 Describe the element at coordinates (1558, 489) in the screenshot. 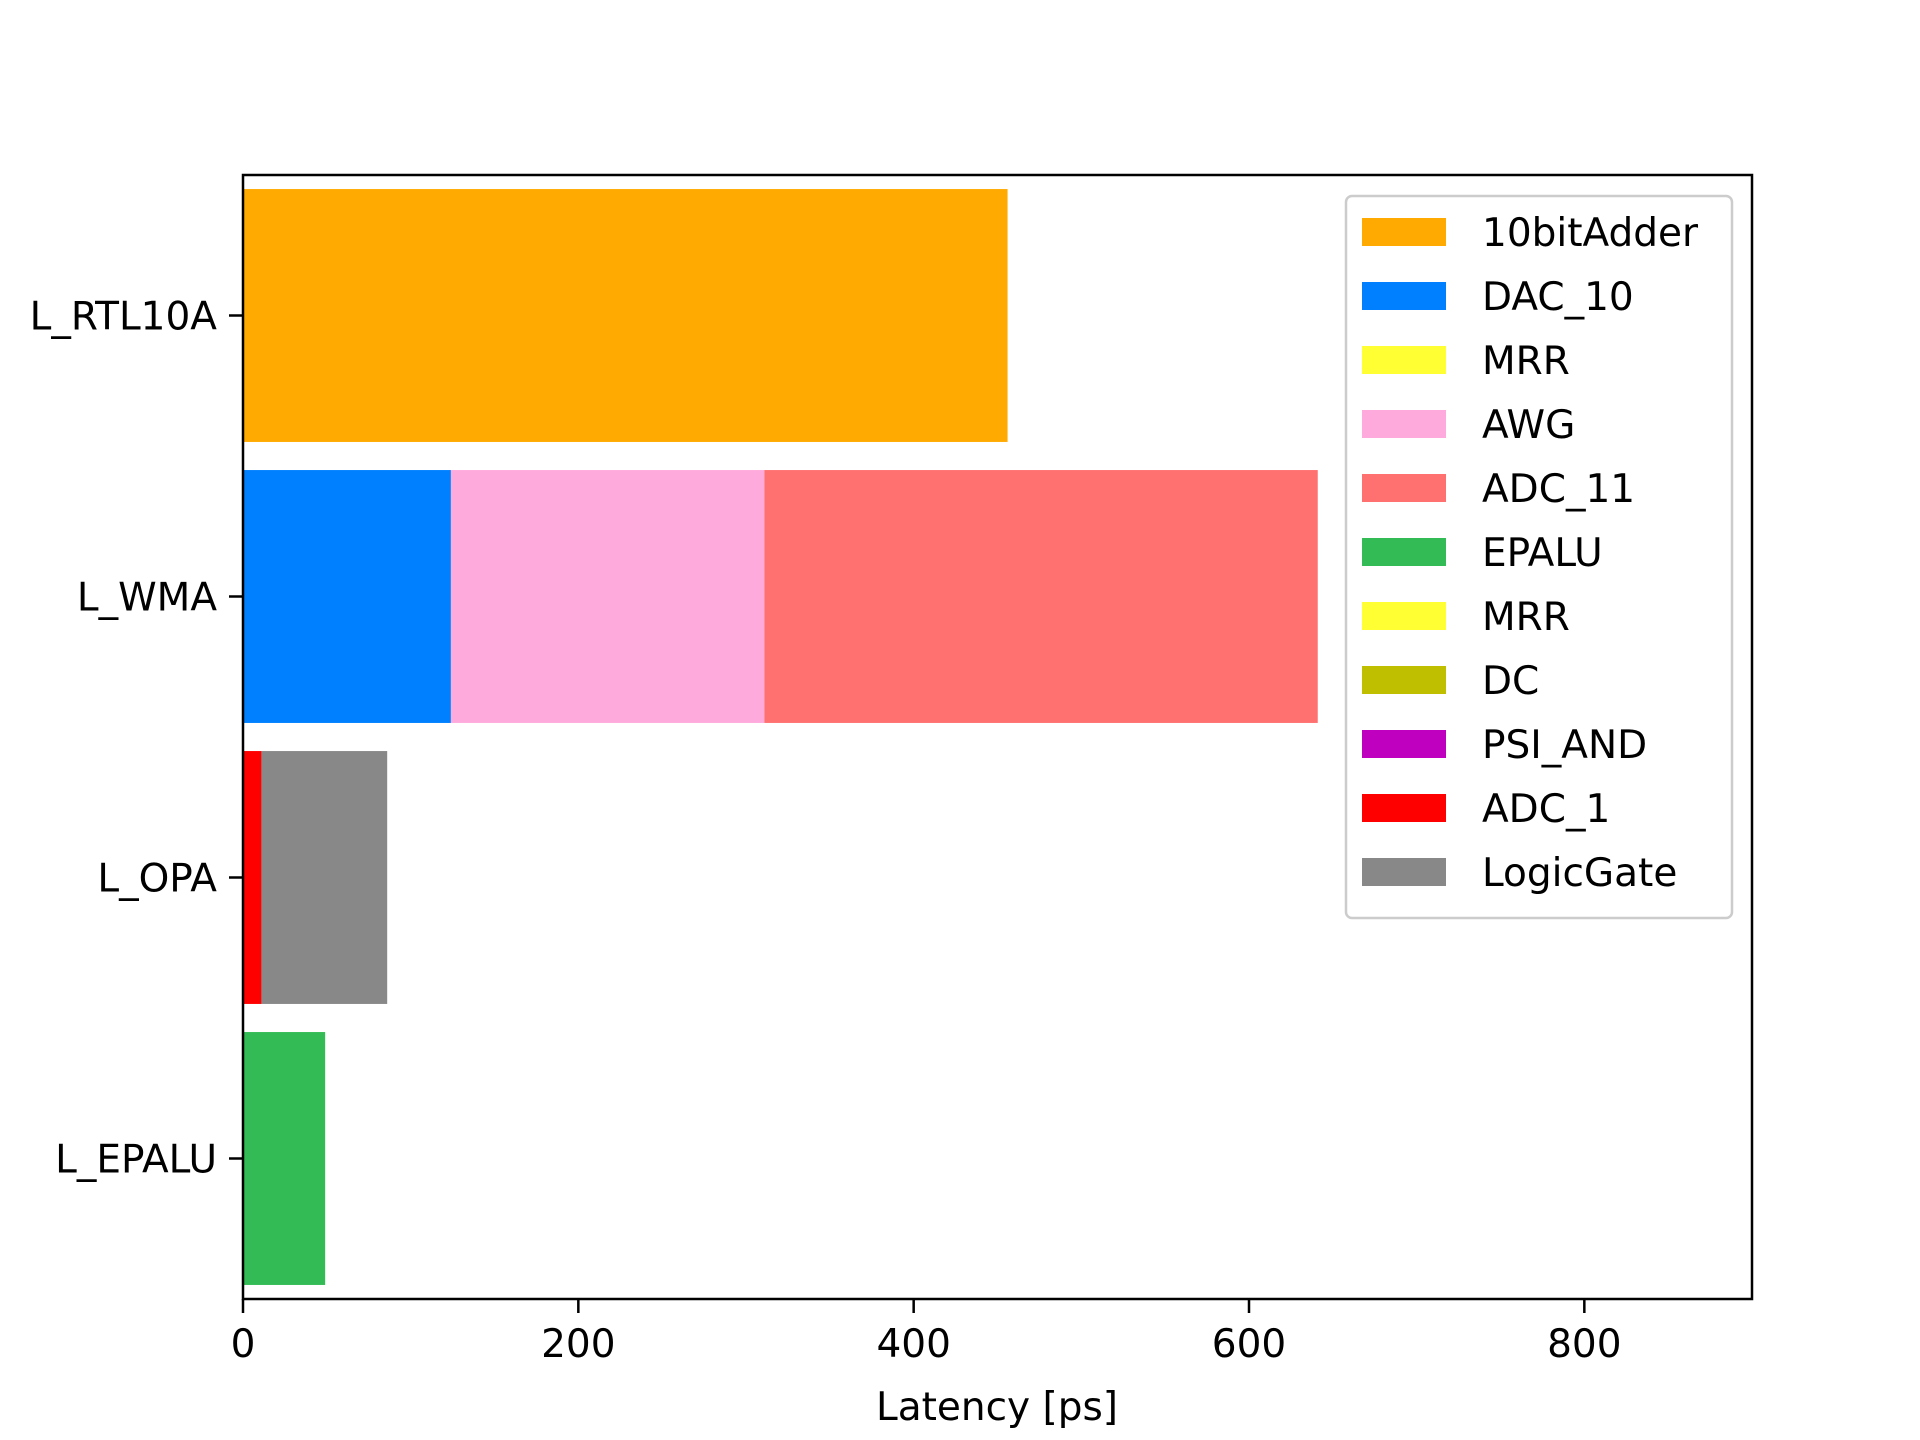

I see `legend-label-adc-11-4: ADC_11` at that location.